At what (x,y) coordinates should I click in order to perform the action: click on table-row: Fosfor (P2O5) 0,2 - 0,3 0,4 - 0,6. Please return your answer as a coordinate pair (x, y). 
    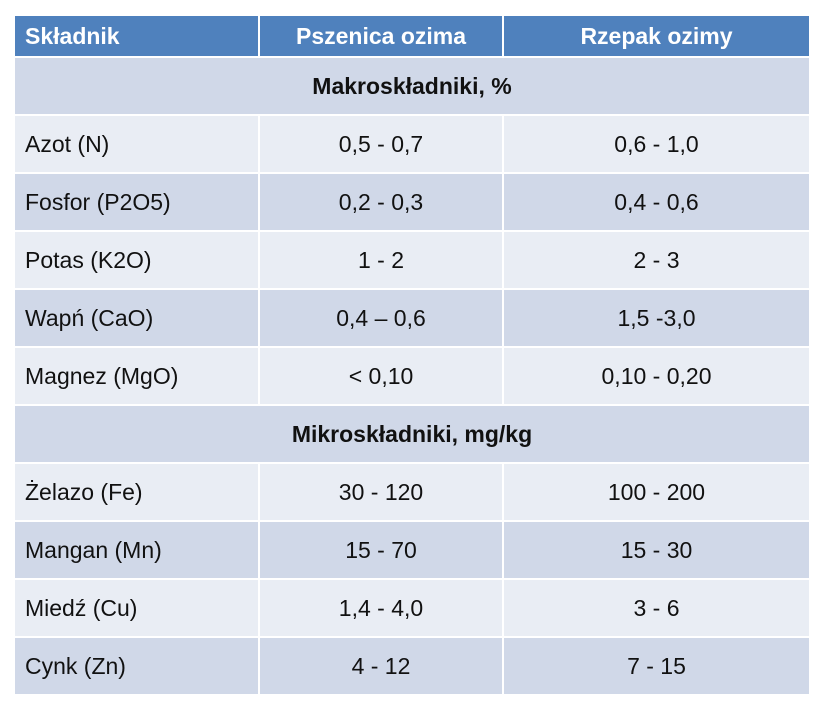
    Looking at the image, I should click on (412, 202).